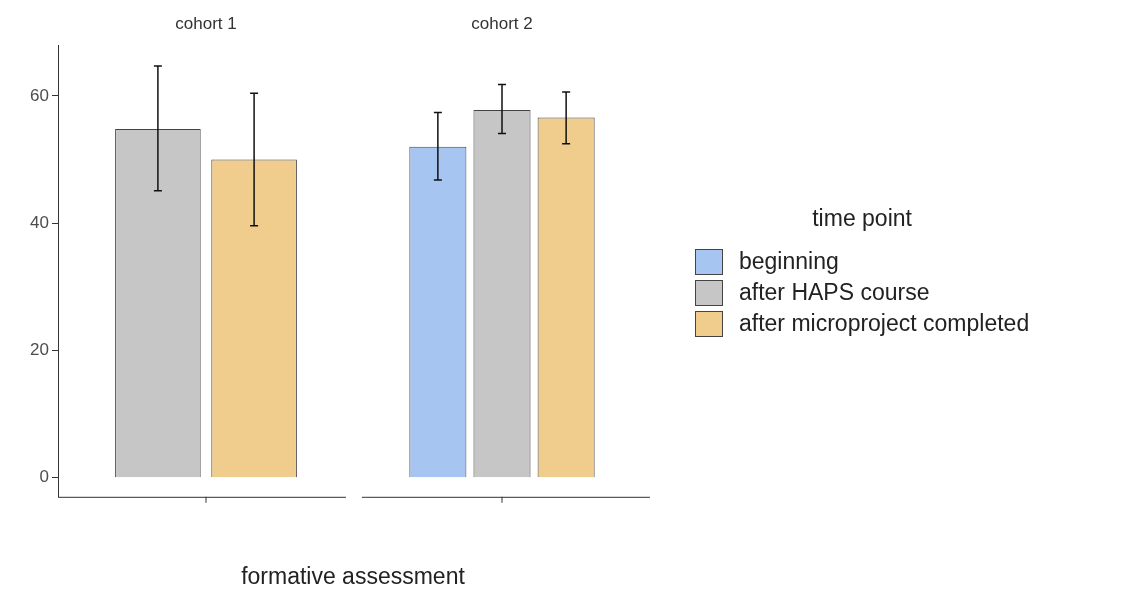 The width and height of the screenshot is (1123, 594). What do you see at coordinates (39, 95) in the screenshot?
I see `y-tick-label: 60` at bounding box center [39, 95].